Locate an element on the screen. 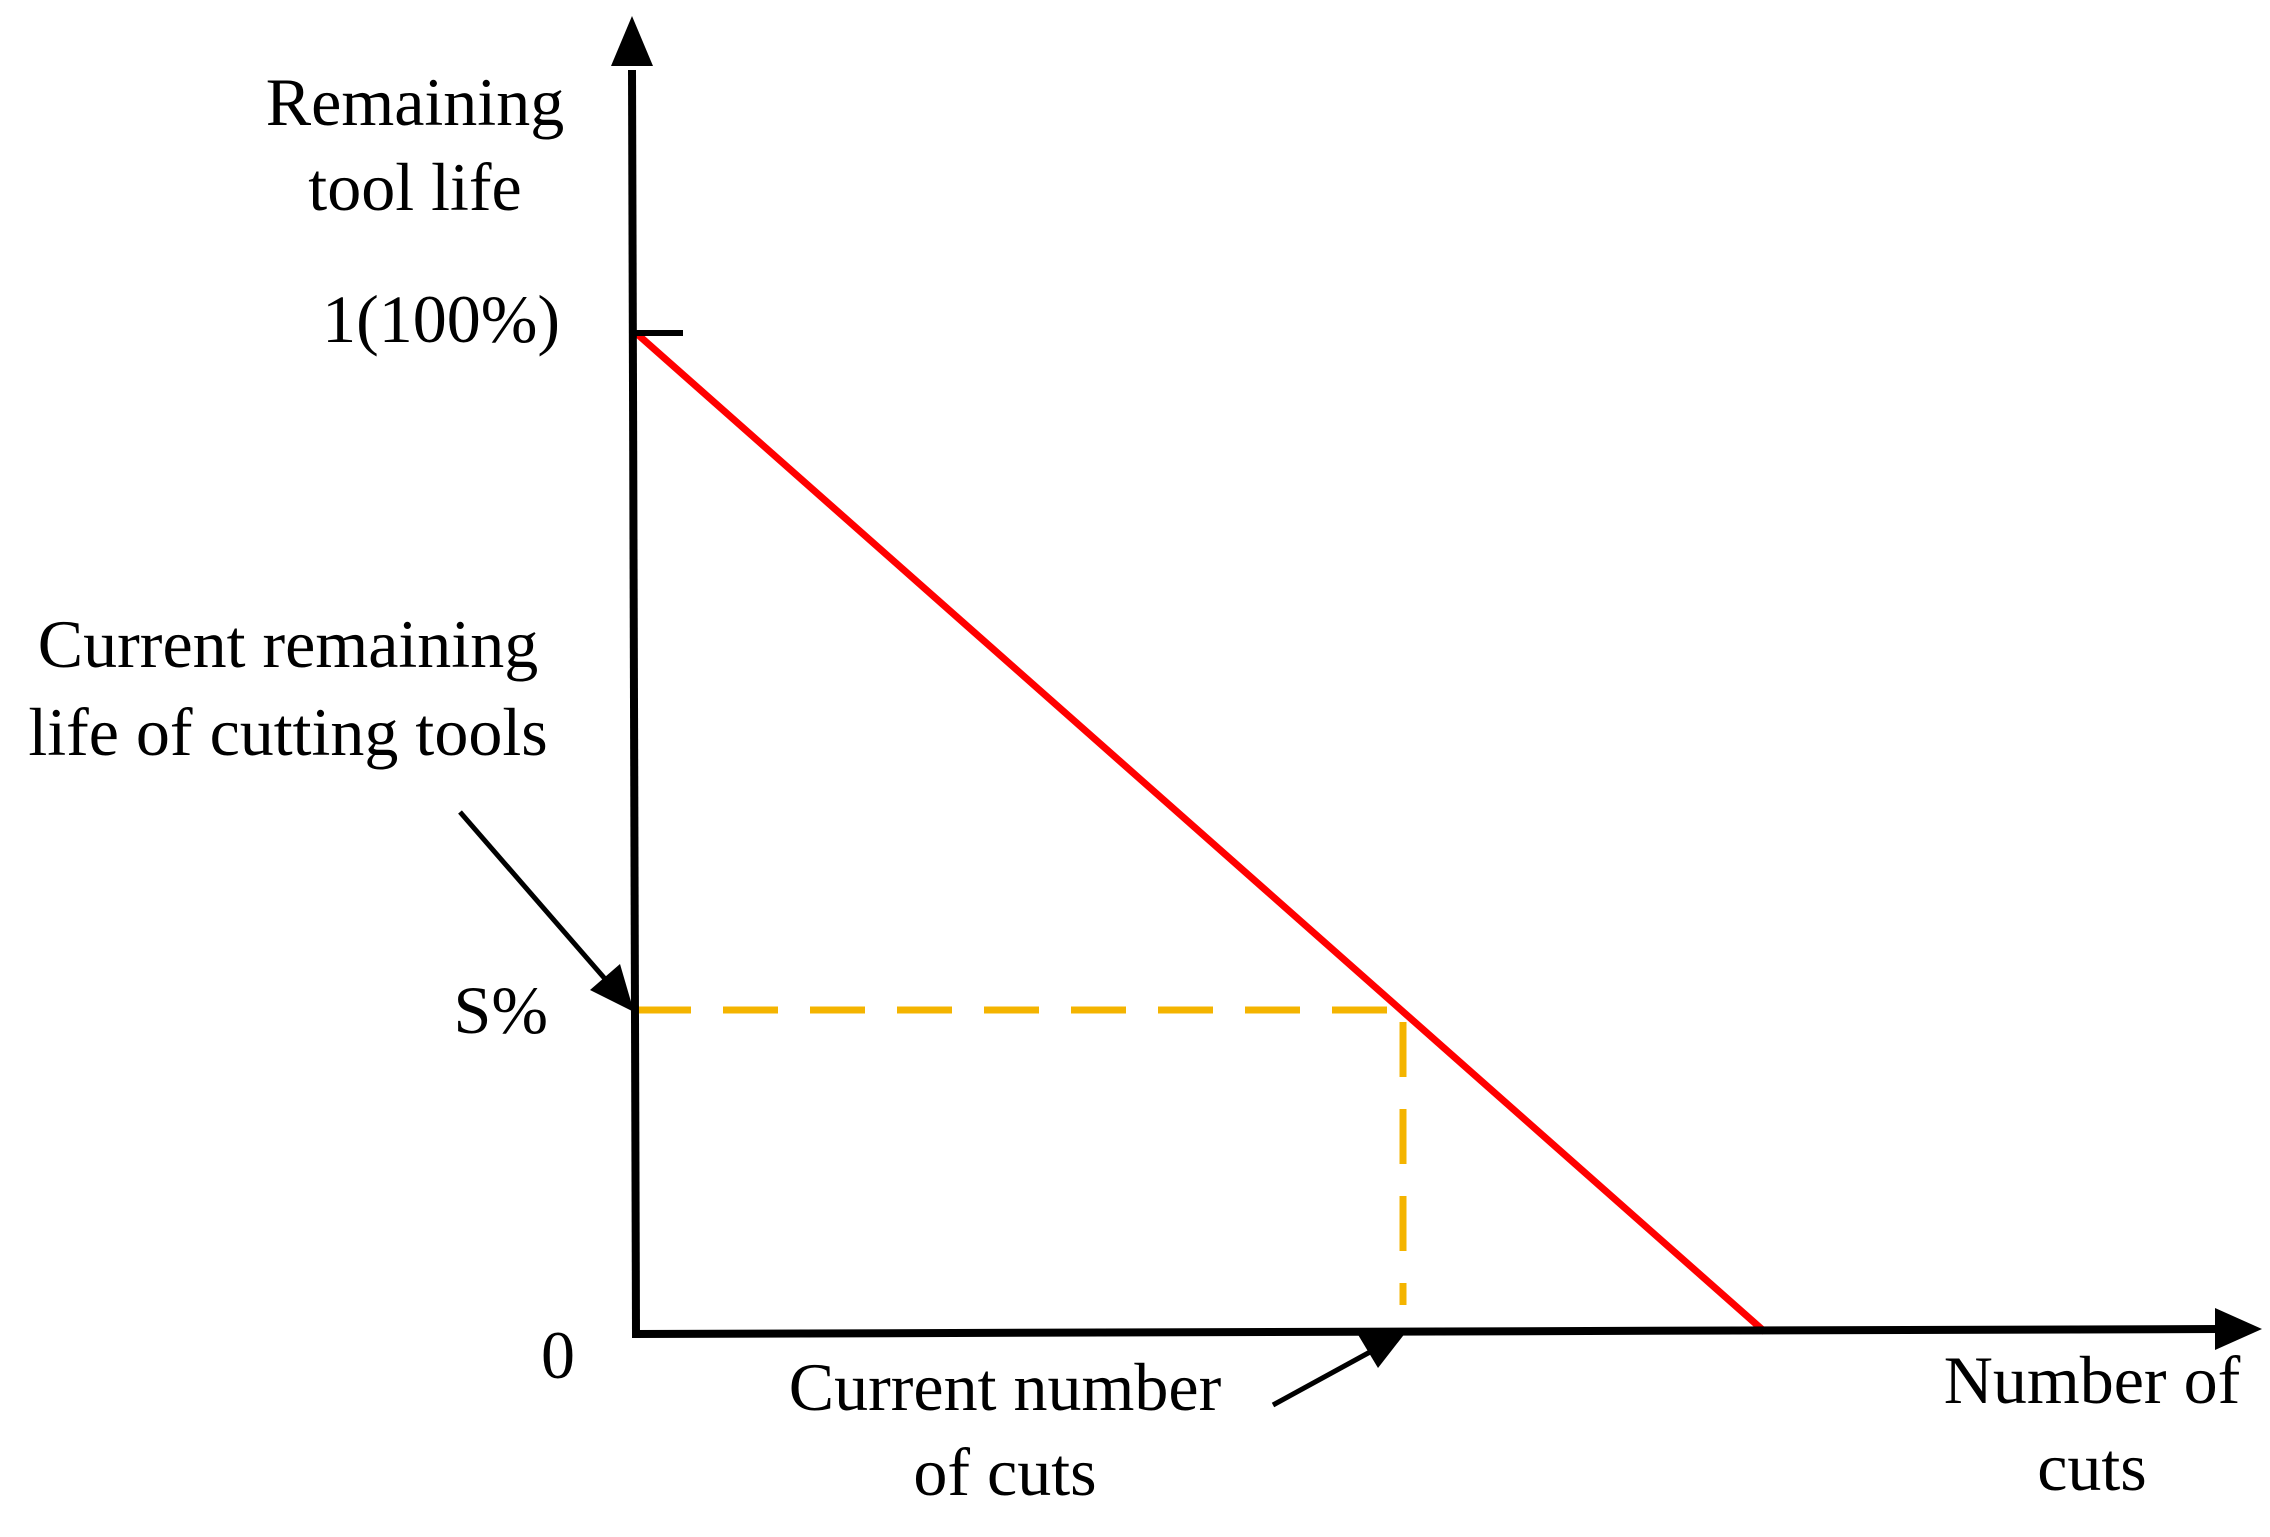 The image size is (2270, 1537). y-axis-title-line-1: Remaining is located at coordinates (415, 102).